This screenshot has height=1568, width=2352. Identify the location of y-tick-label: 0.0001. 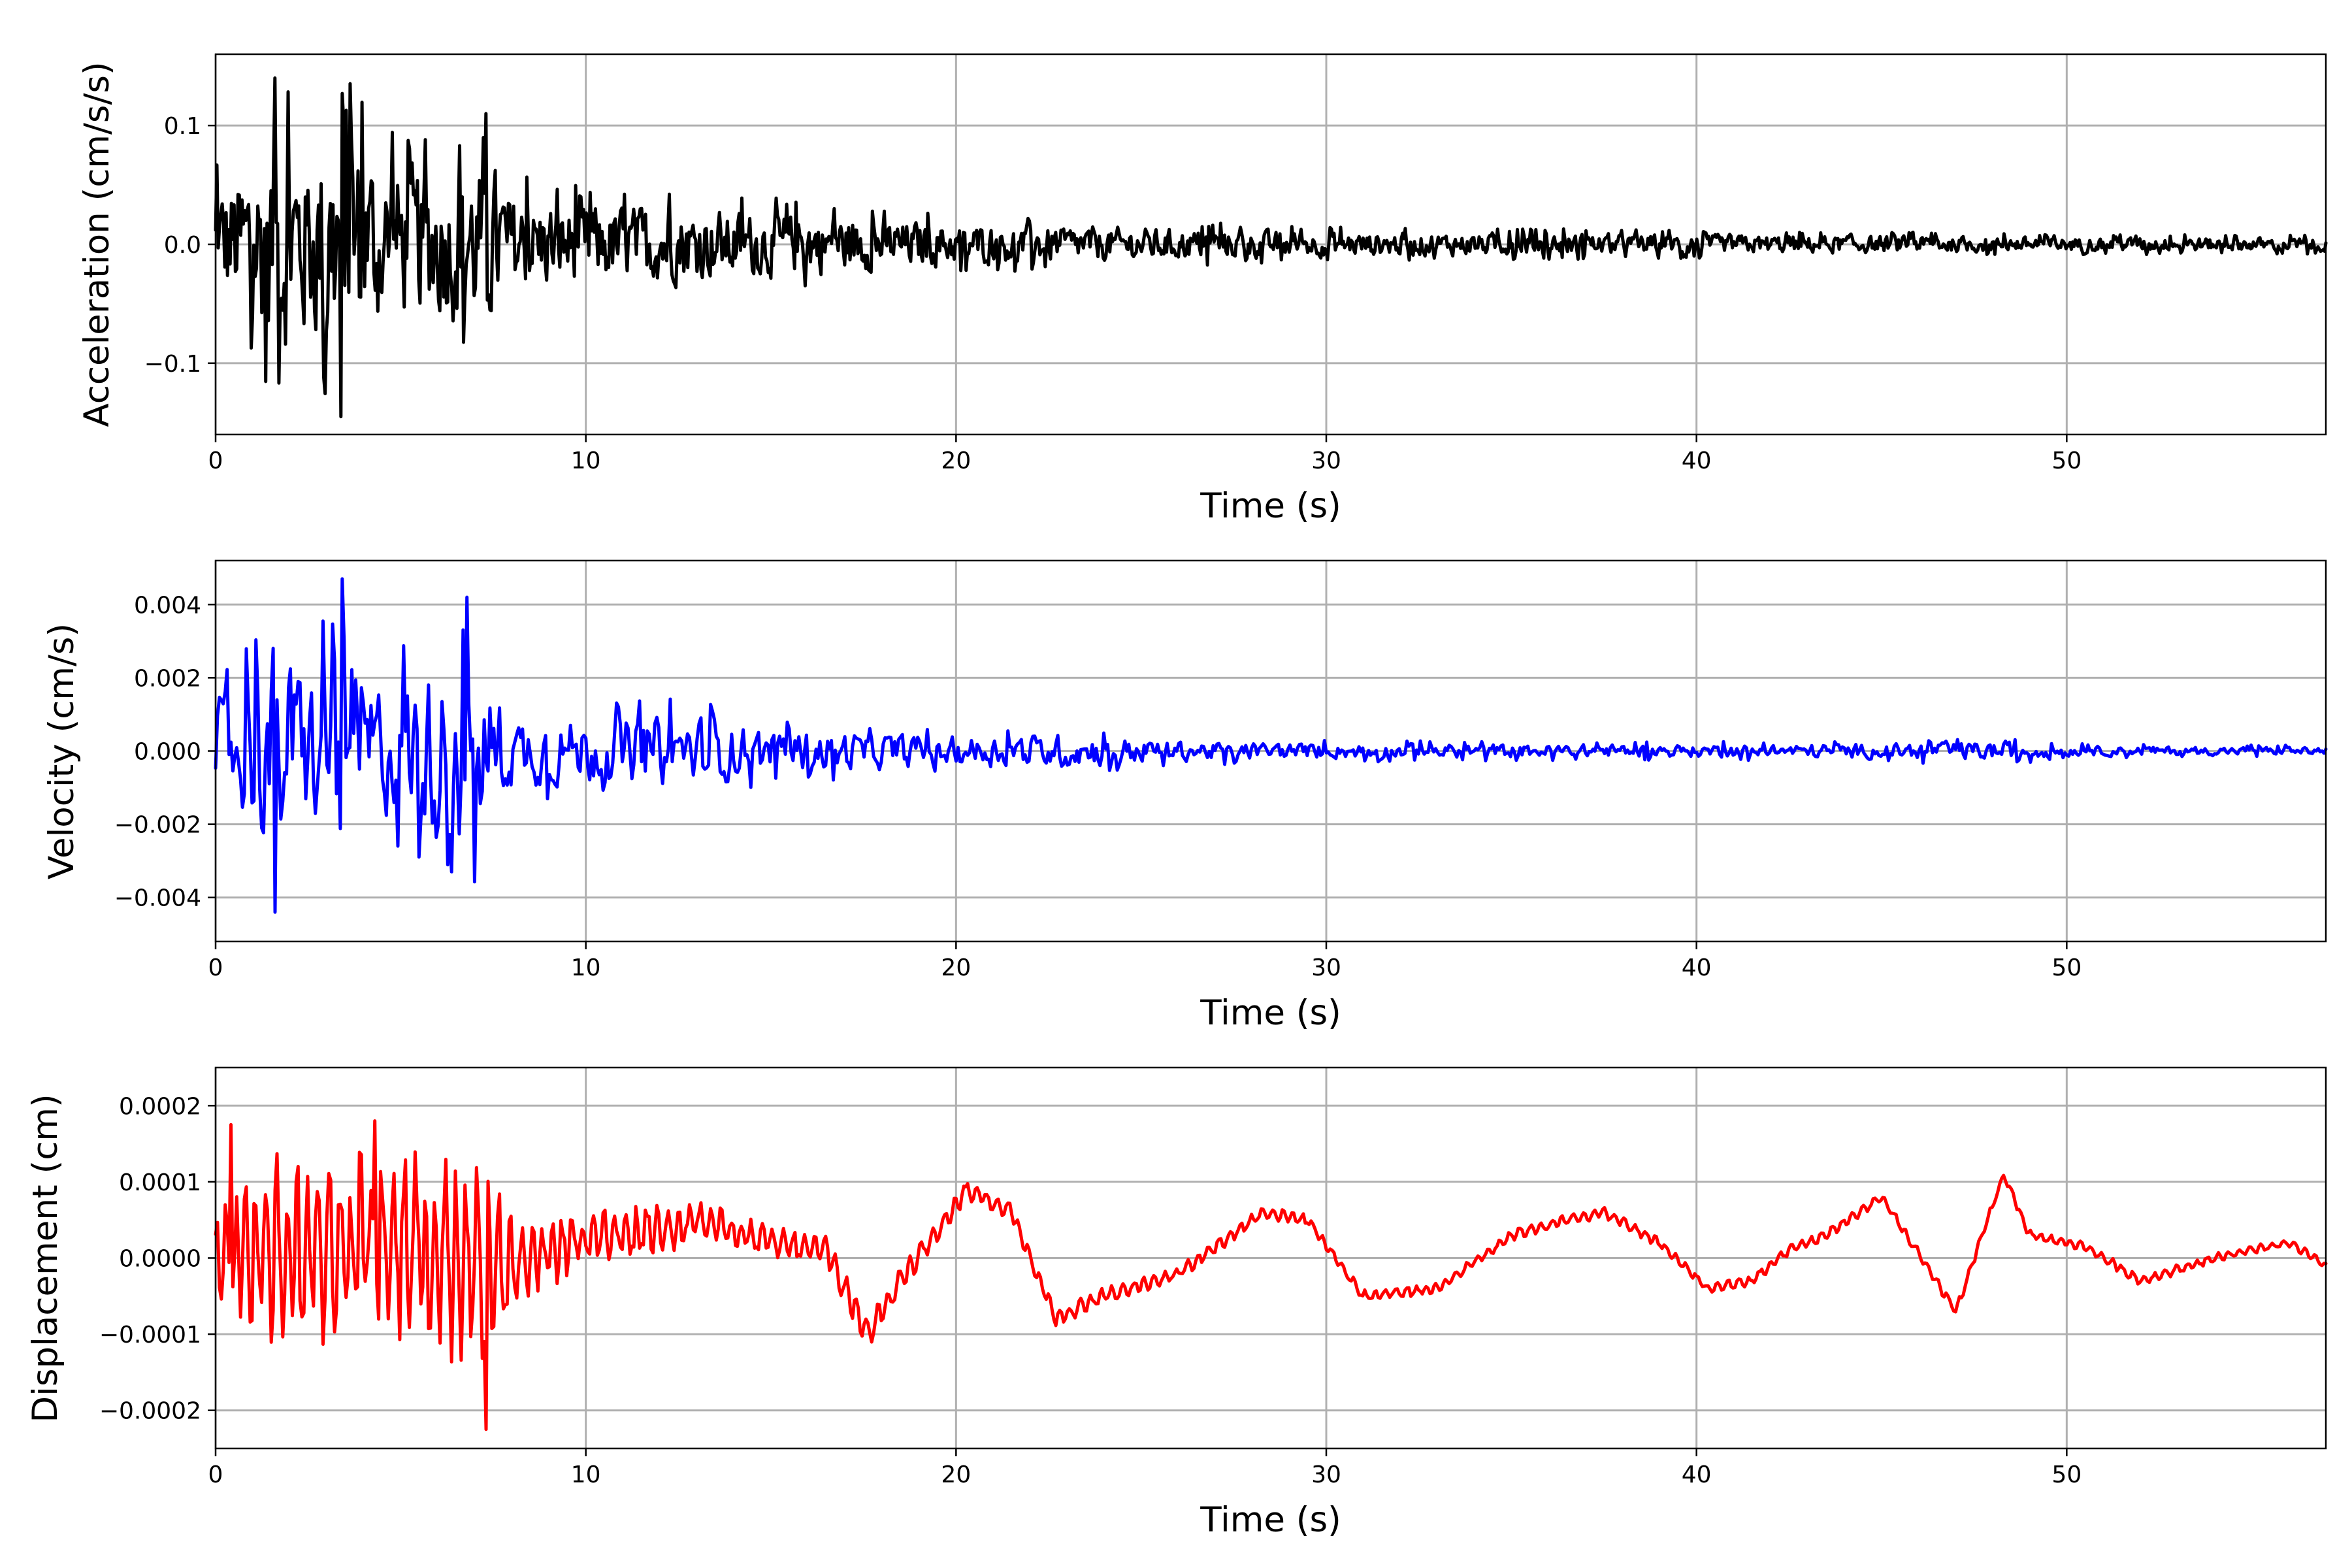
(160, 1182).